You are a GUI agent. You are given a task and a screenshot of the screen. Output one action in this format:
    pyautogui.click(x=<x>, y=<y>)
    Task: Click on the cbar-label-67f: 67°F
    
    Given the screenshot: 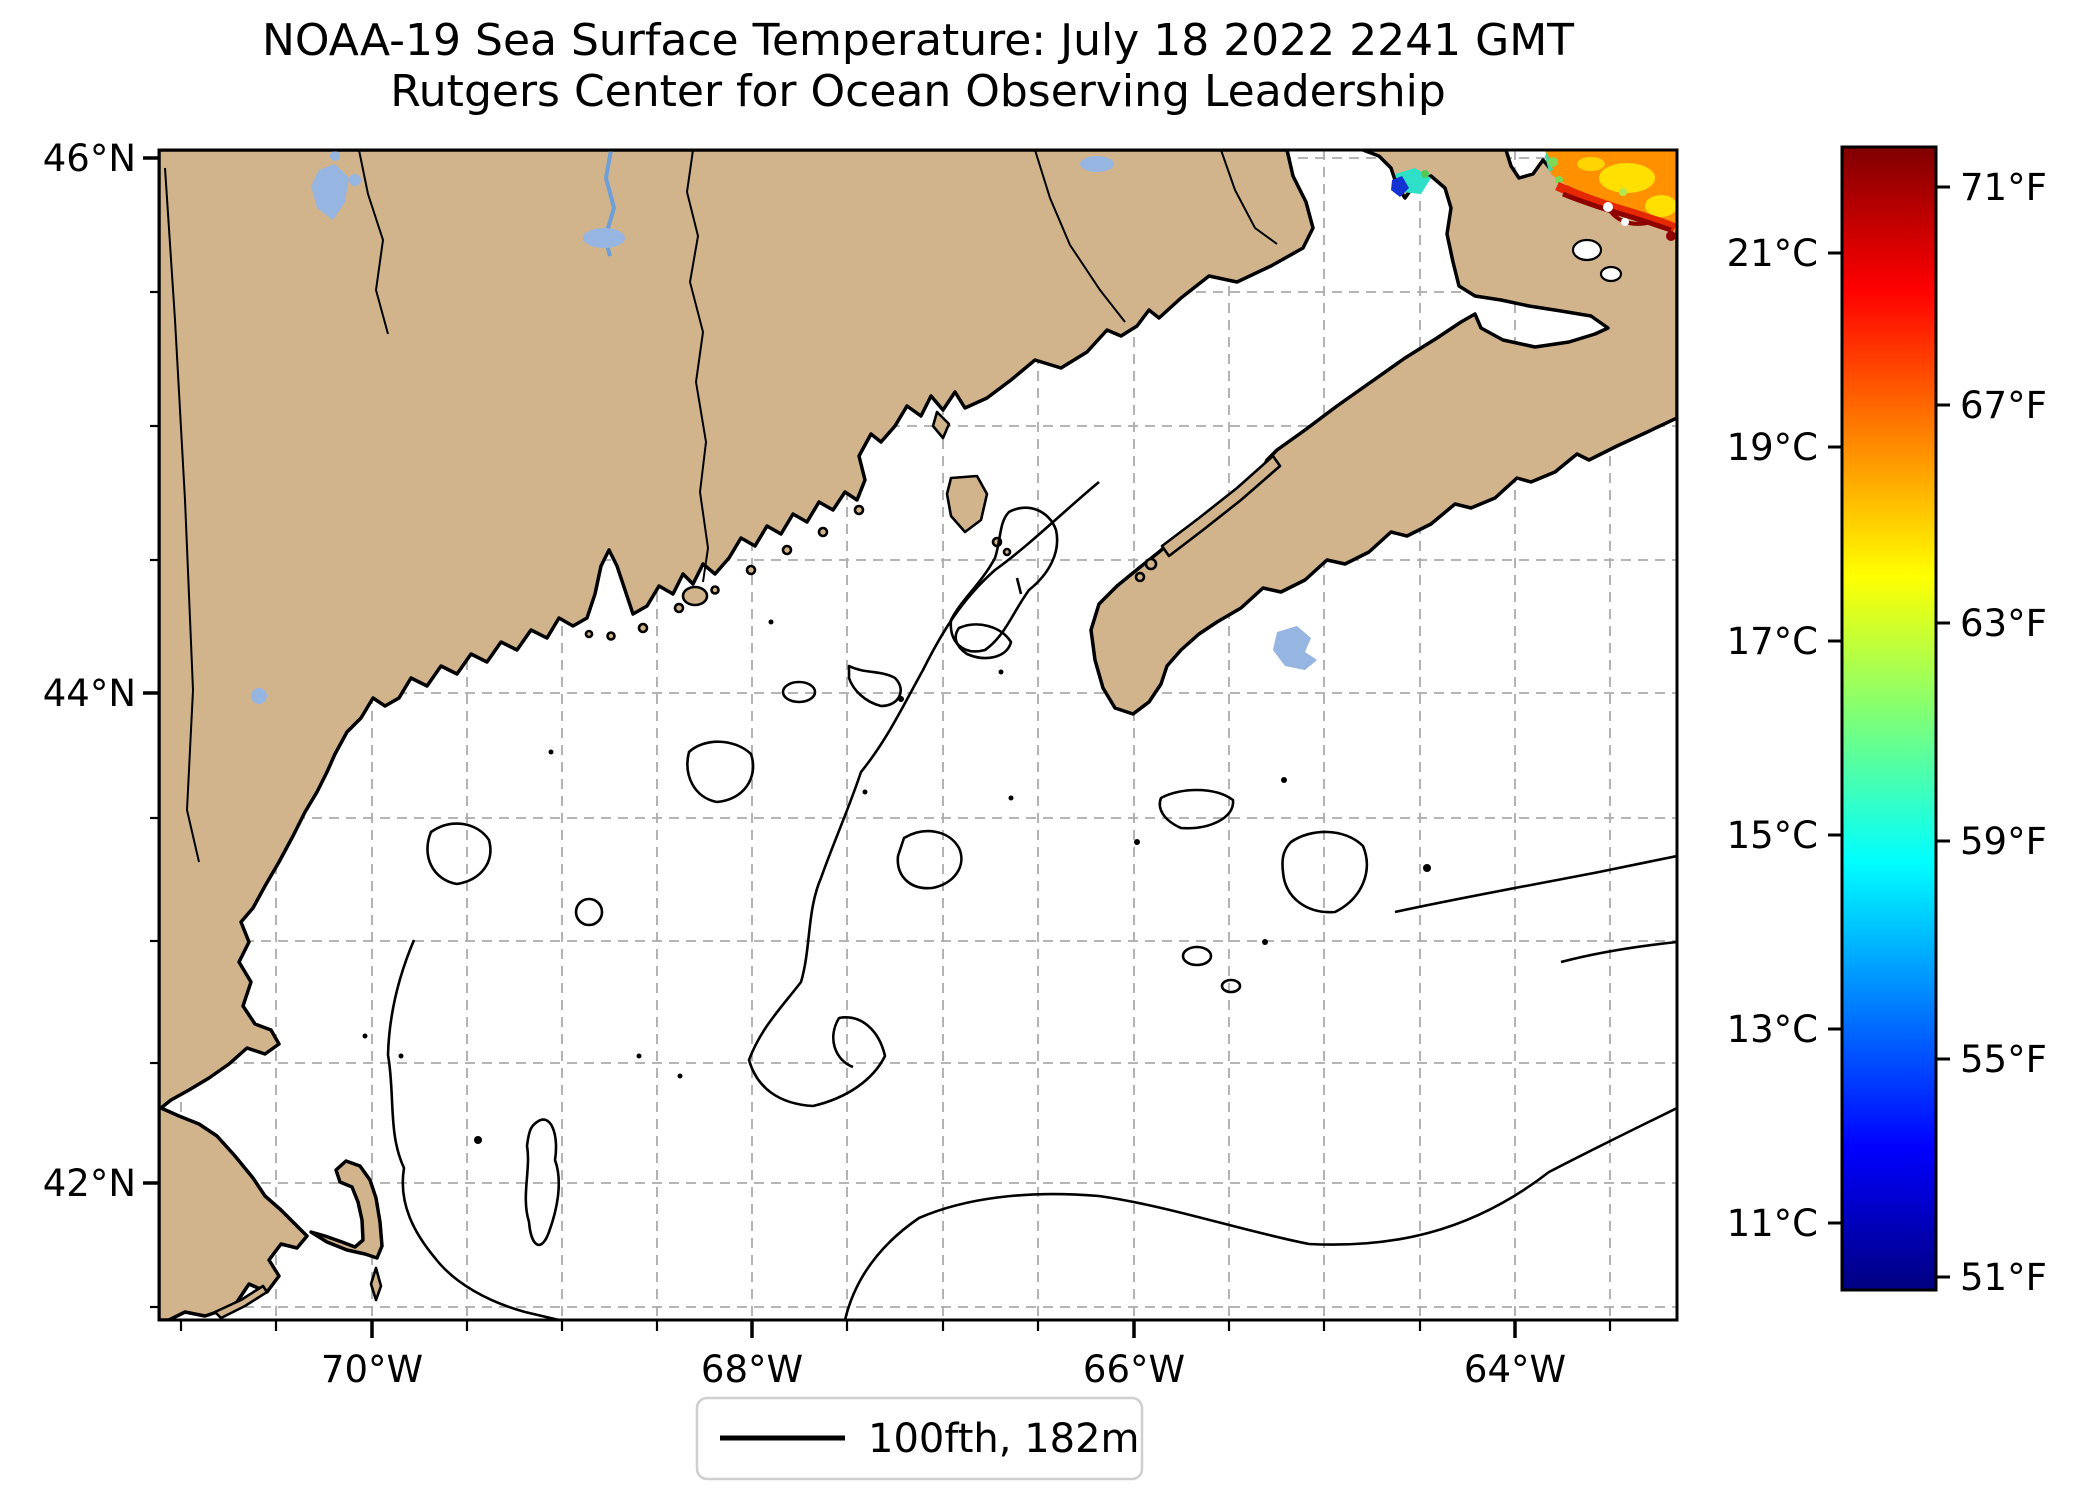 What is the action you would take?
    pyautogui.click(x=2003, y=405)
    